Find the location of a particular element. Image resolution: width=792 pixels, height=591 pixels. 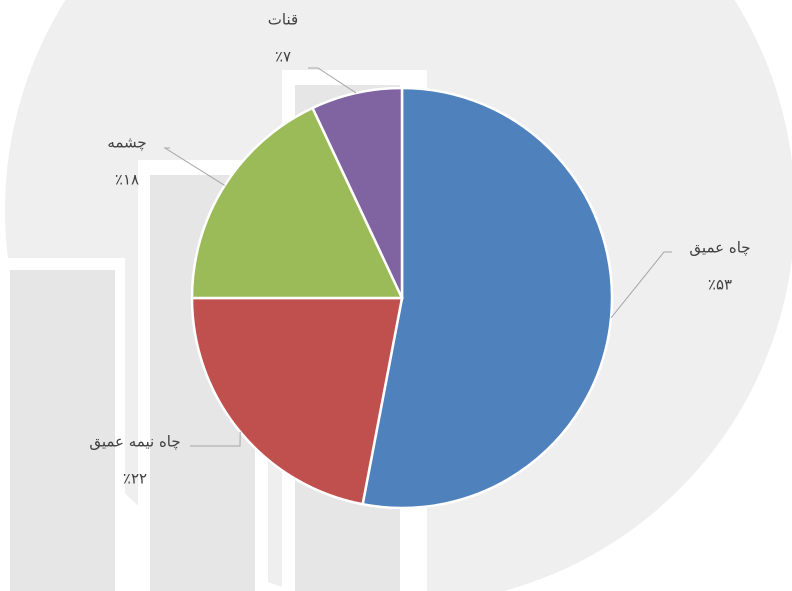

value-label: ٪۵۳ is located at coordinates (720, 285).